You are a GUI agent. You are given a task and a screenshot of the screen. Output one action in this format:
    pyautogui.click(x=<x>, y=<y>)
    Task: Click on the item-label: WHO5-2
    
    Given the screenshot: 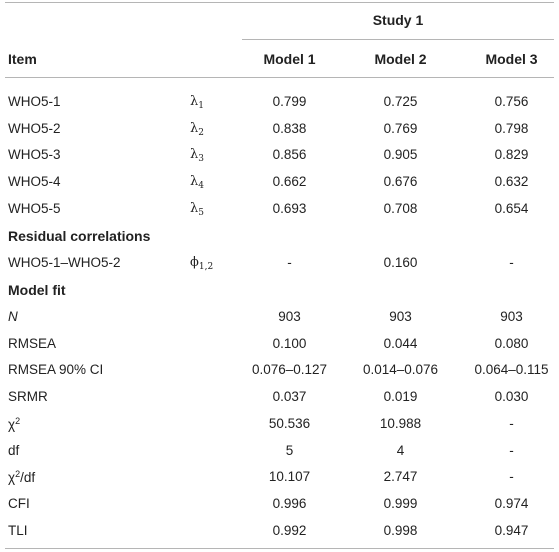 What is the action you would take?
    pyautogui.click(x=34, y=128)
    